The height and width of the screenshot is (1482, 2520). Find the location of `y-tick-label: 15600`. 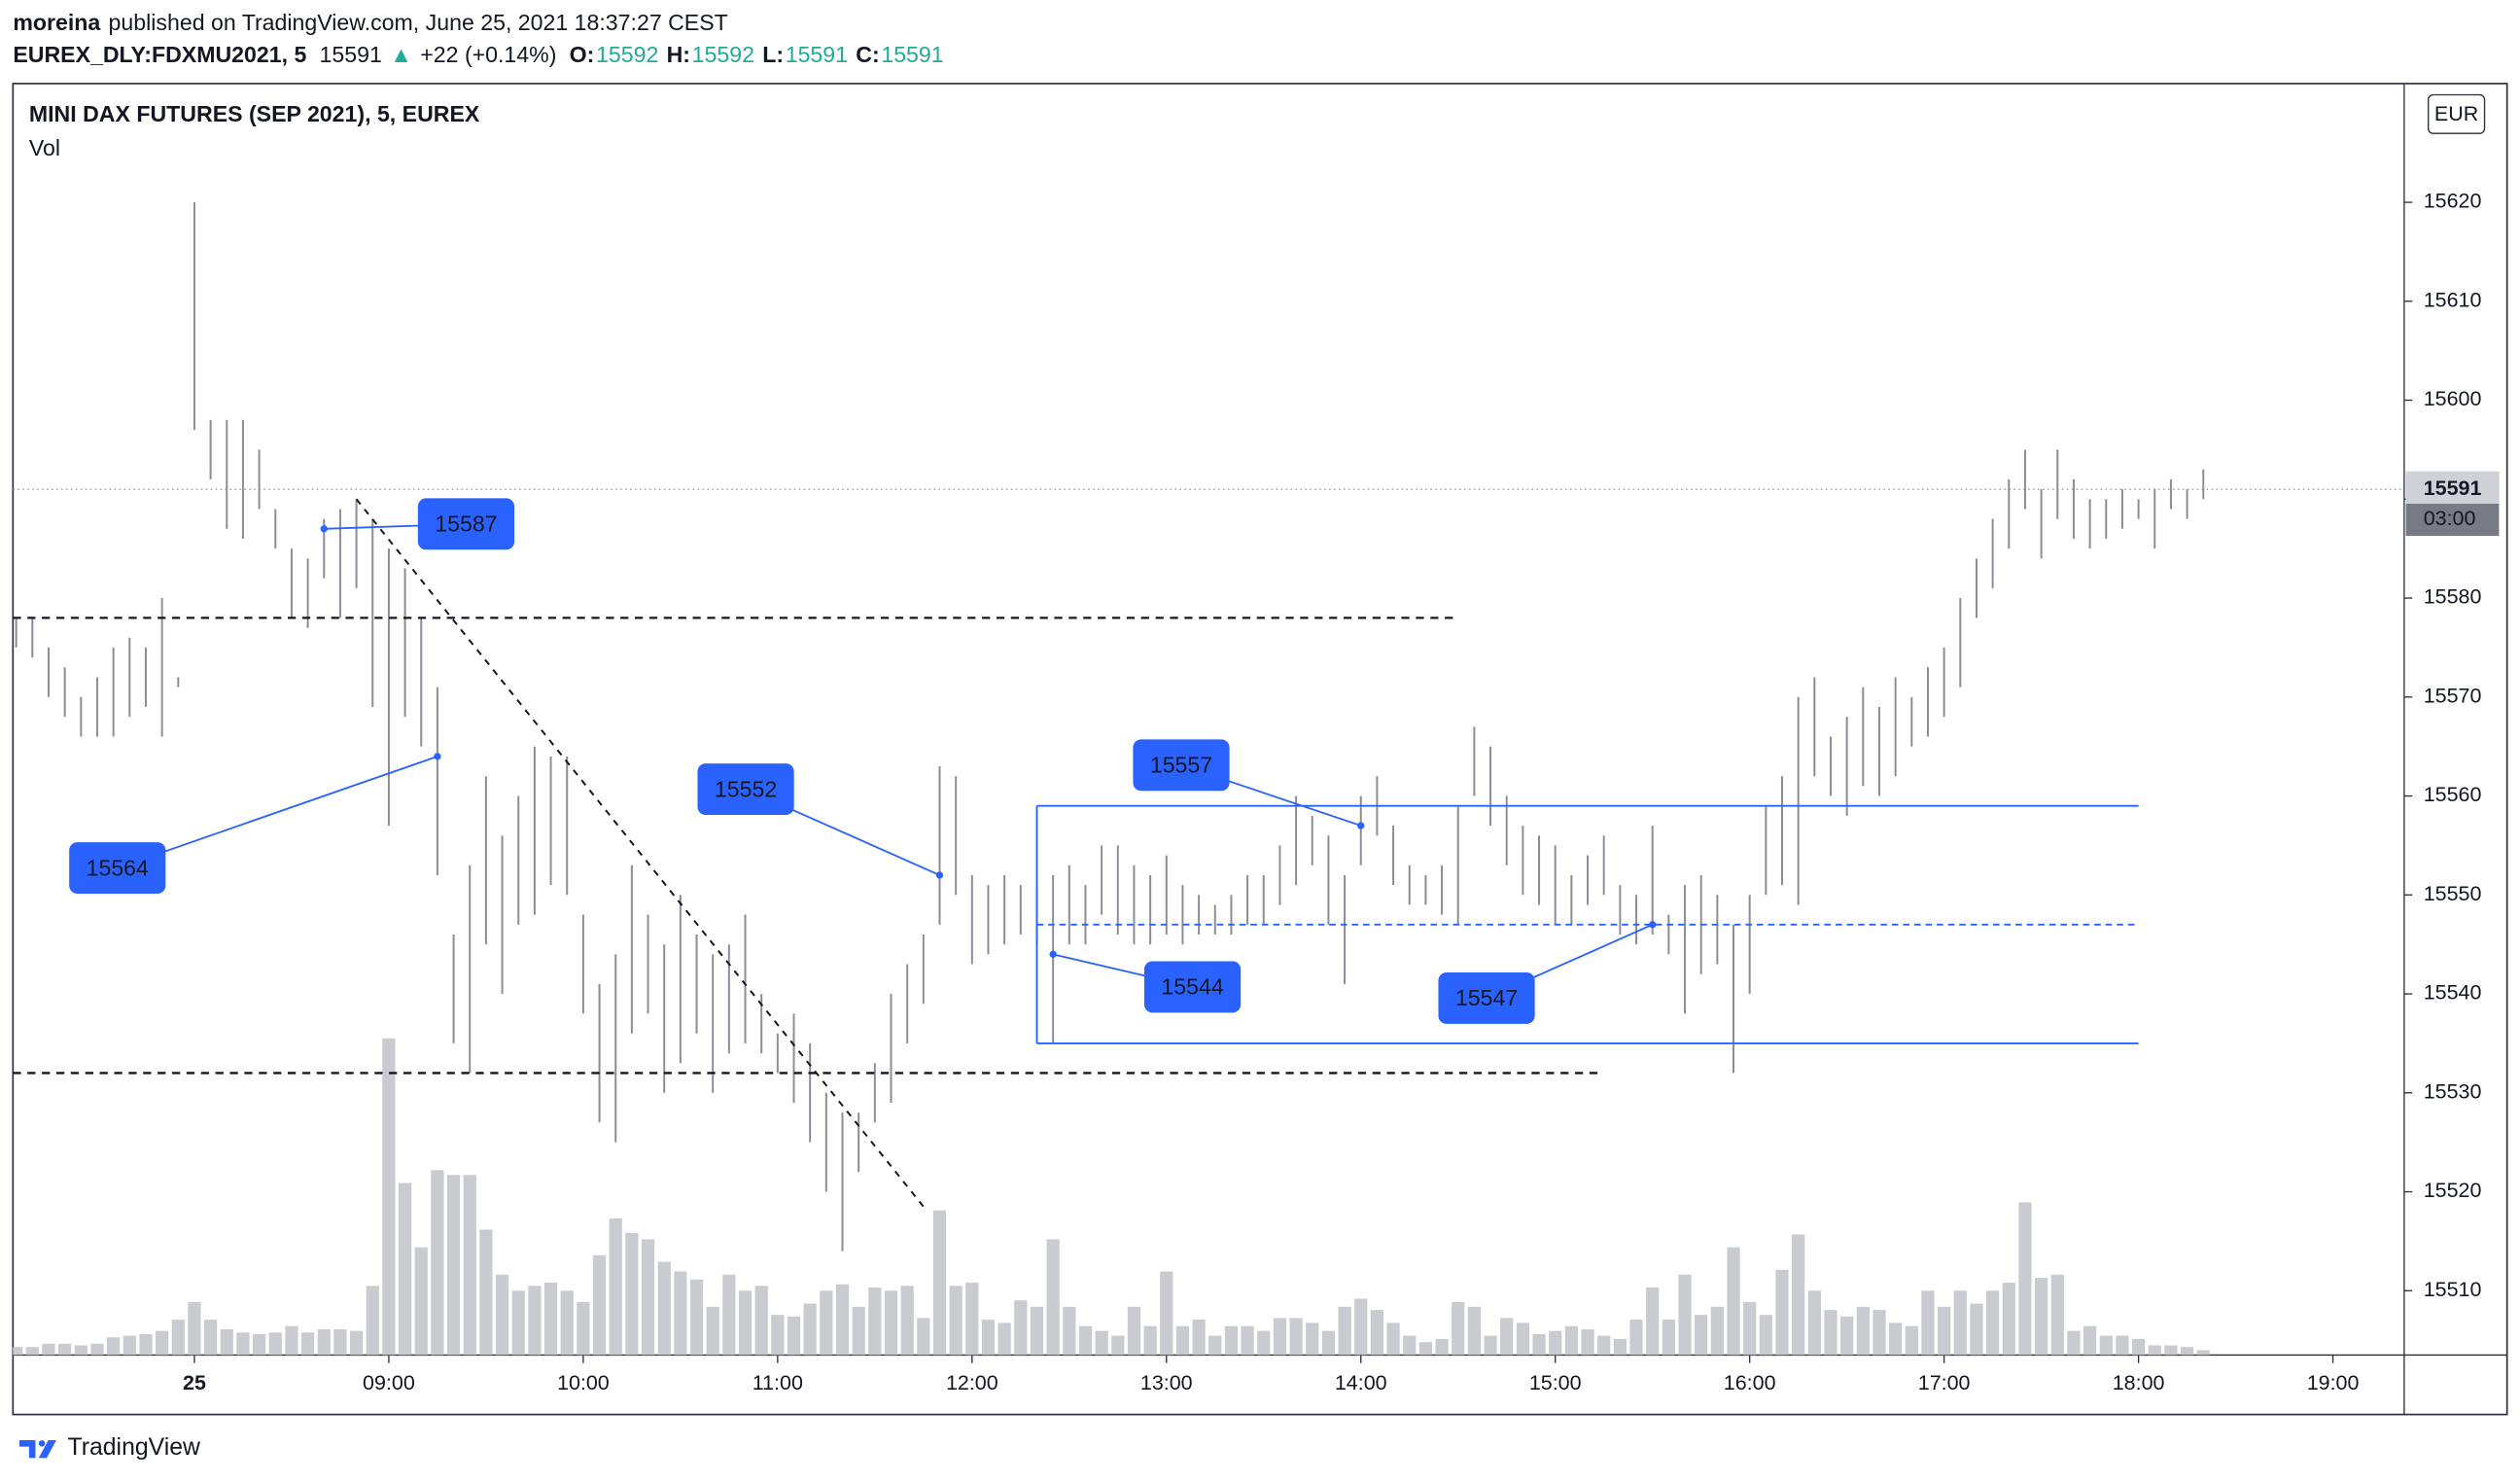

y-tick-label: 15600 is located at coordinates (2453, 398).